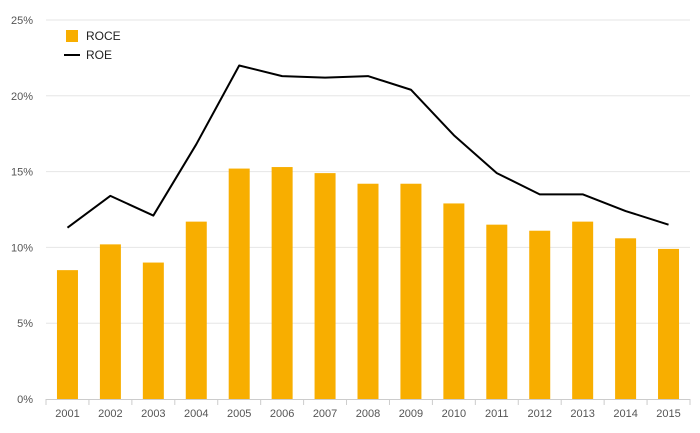  What do you see at coordinates (153, 414) in the screenshot?
I see `x-tick-label: 2003` at bounding box center [153, 414].